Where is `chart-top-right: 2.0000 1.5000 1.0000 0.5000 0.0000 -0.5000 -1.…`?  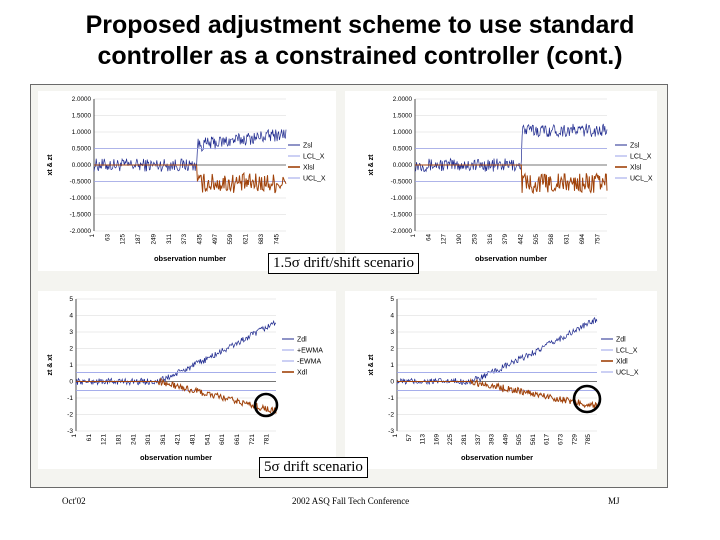
chart-top-right: 2.0000 1.5000 1.0000 0.5000 0.0000 -0.5000 -1.… is located at coordinates (510, 179).